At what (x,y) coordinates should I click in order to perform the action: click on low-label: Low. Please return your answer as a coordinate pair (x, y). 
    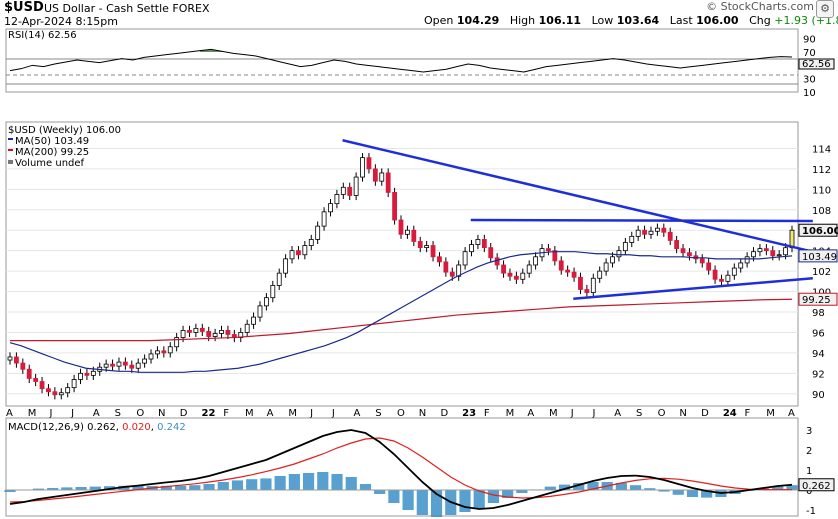
    Looking at the image, I should click on (602, 20).